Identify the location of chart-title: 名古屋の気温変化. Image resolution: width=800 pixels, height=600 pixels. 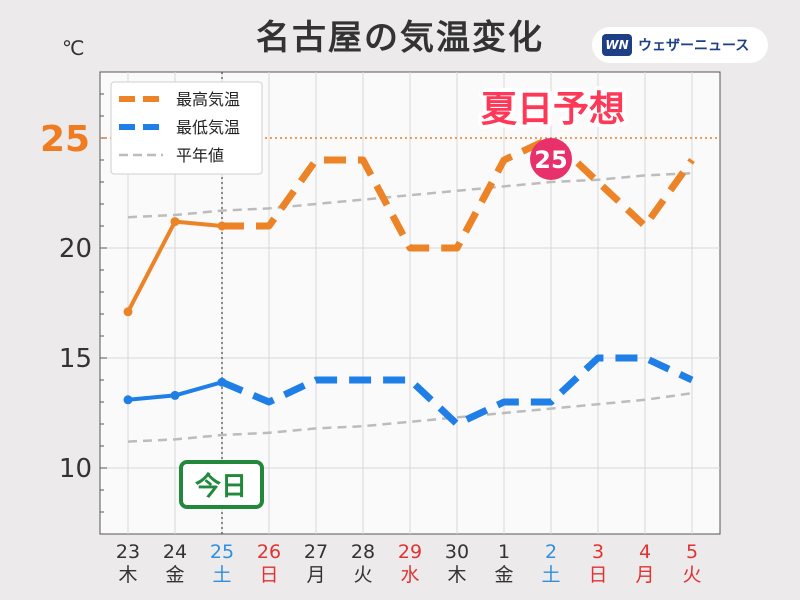
(400, 38).